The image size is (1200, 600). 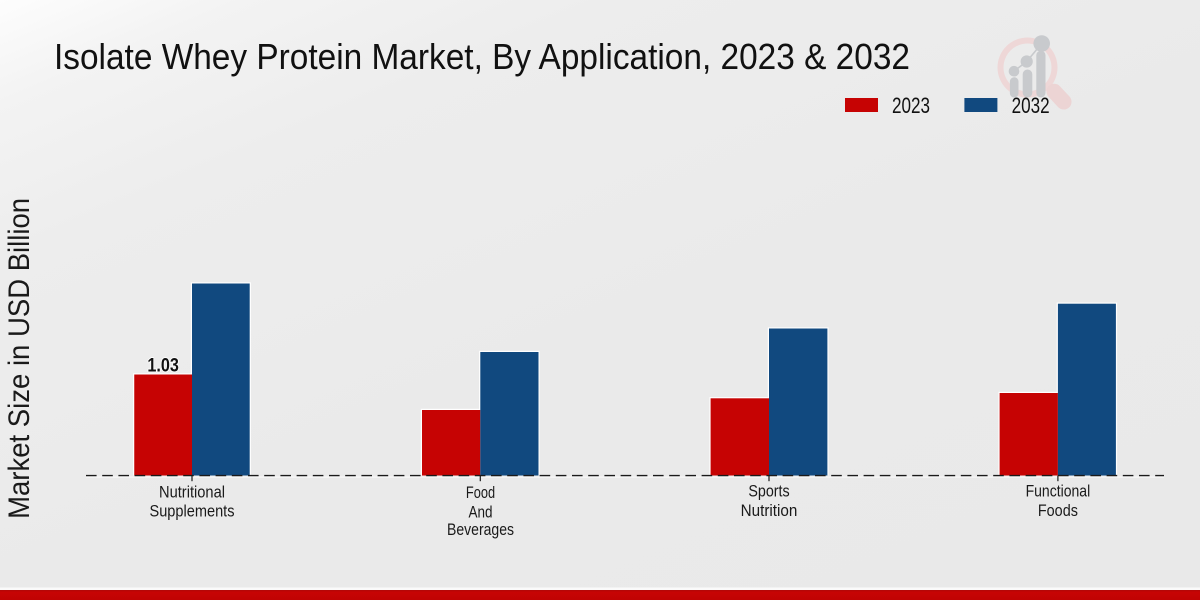 I want to click on svg-text: 2023, so click(x=911, y=105).